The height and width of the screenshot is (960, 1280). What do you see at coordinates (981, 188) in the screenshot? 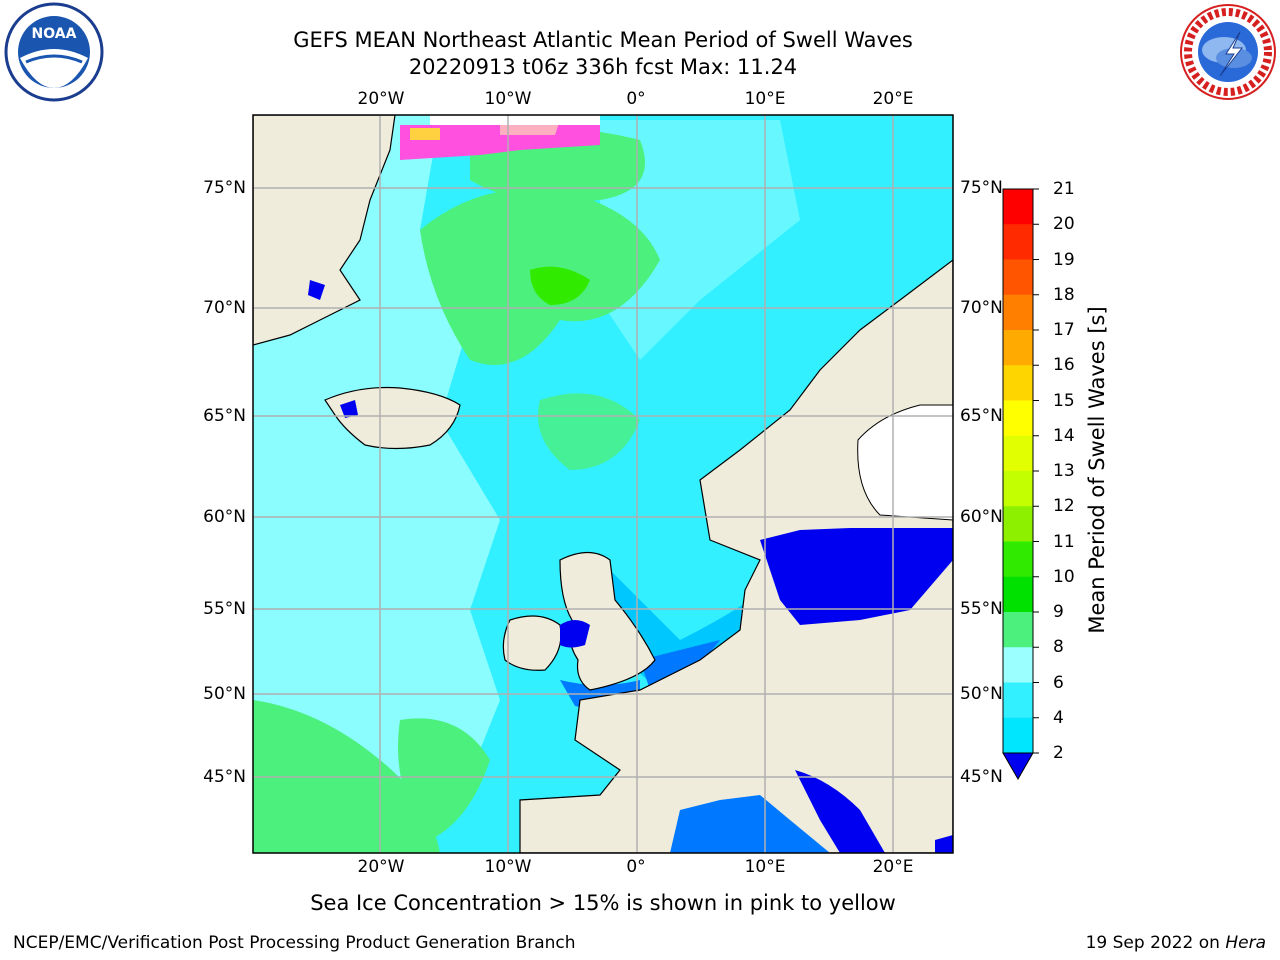
I see `lat-label-right: 75°N` at bounding box center [981, 188].